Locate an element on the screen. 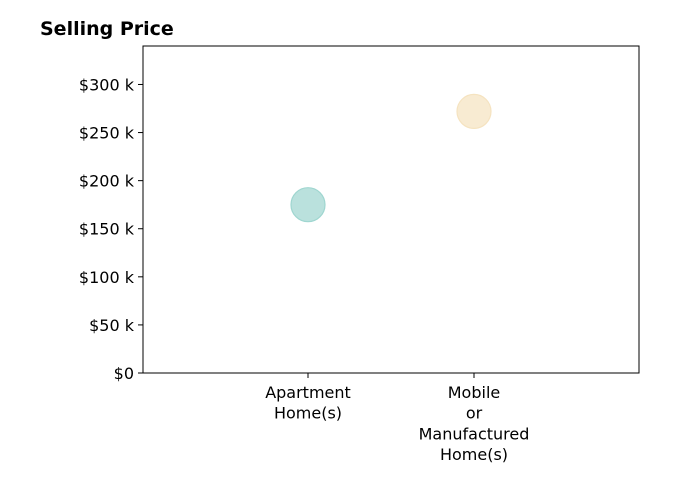 This screenshot has width=679, height=503. y-tick-label: $250 k is located at coordinates (107, 133).